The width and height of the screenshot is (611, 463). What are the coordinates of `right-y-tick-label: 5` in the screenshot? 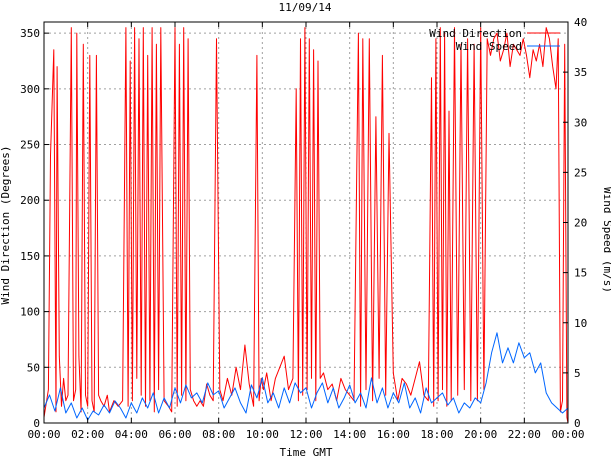 It's located at (577, 373).